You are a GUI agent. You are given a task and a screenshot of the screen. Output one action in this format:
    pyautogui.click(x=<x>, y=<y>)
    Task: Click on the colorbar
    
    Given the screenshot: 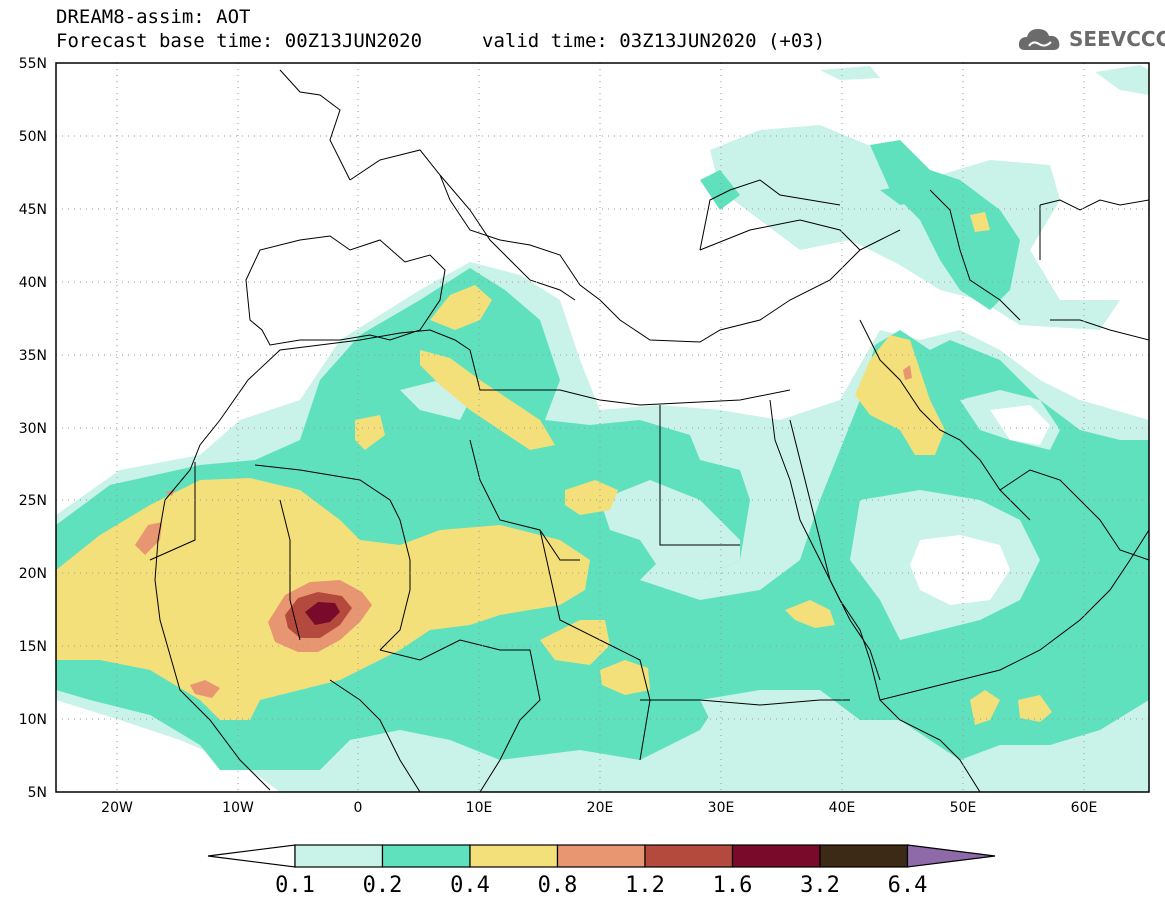 What is the action you would take?
    pyautogui.click(x=601, y=856)
    